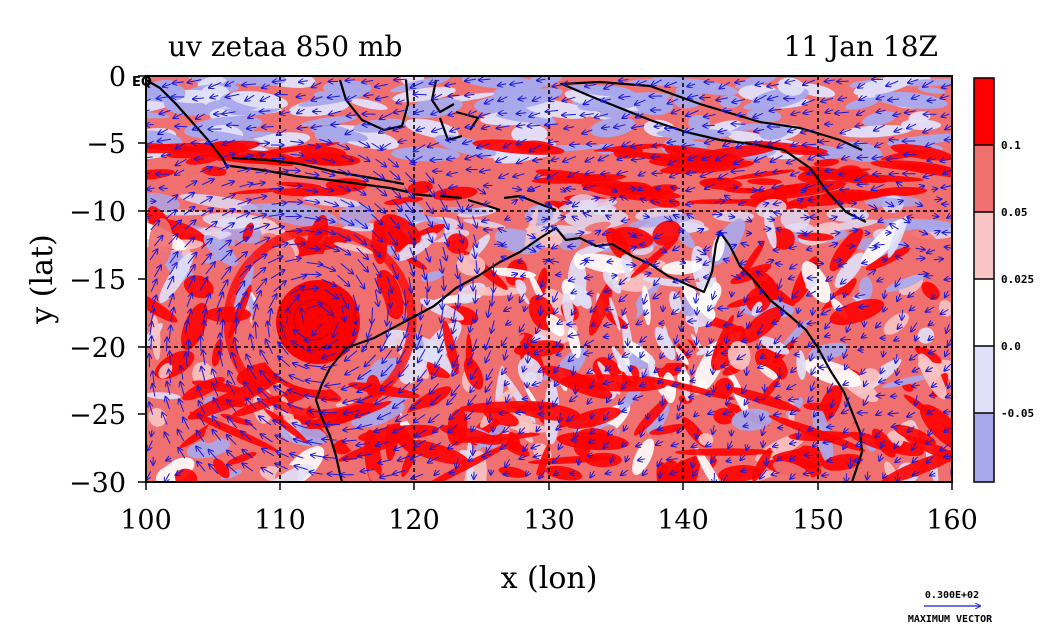 This screenshot has height=631, width=1056. I want to click on y-tick-label: −20, so click(97, 348).